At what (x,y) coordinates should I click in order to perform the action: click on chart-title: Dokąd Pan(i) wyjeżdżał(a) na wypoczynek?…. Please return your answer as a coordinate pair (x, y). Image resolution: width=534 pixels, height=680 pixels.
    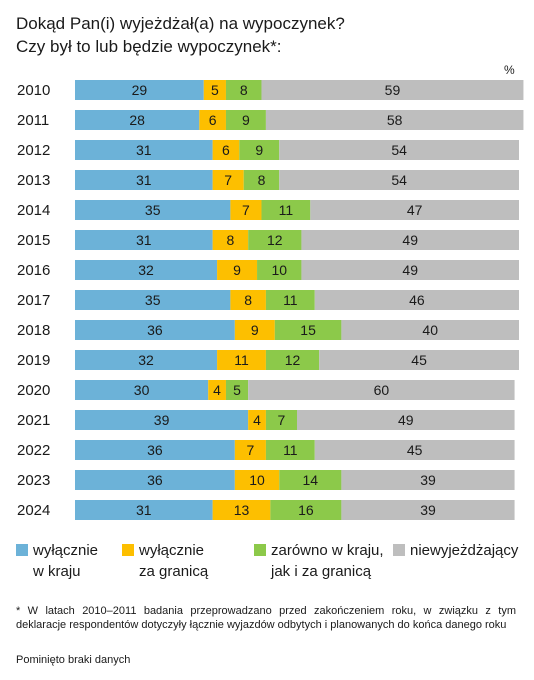
    Looking at the image, I should click on (180, 35).